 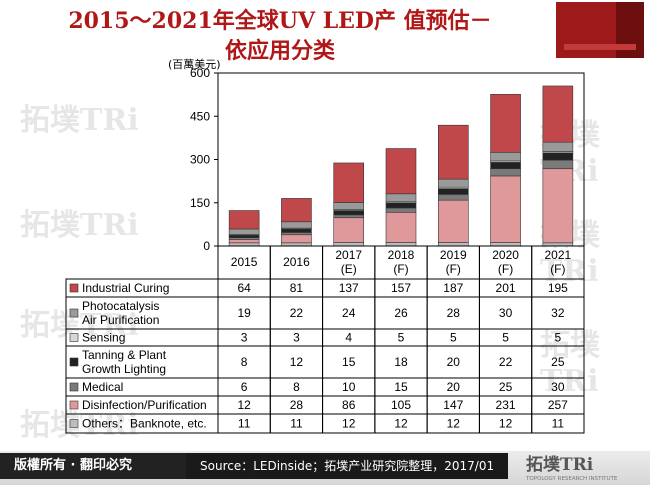 I want to click on legend-label: Photocatalysis, so click(x=120, y=306).